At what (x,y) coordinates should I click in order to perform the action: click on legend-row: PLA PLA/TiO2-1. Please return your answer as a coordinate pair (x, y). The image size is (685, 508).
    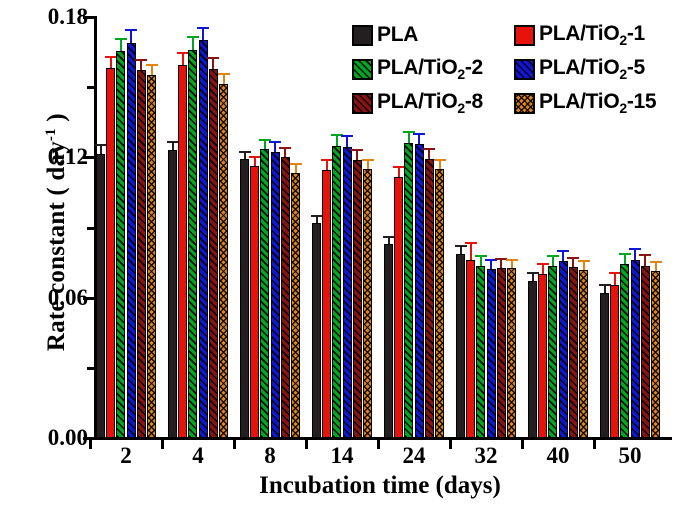
    Looking at the image, I should click on (517, 35).